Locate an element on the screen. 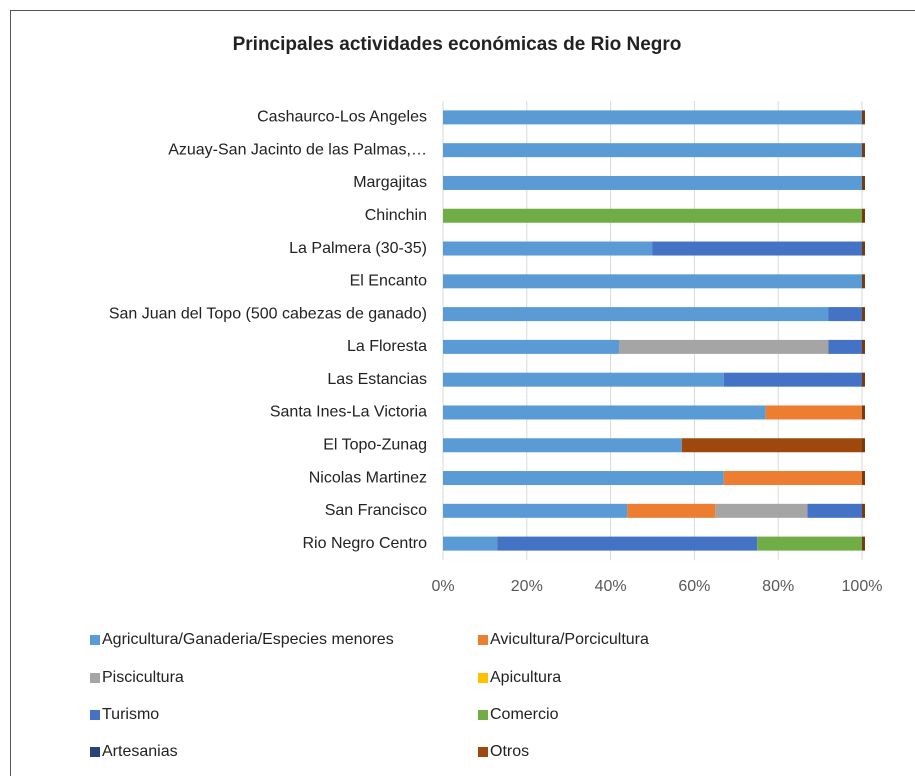 Image resolution: width=915 pixels, height=776 pixels. x-tick-label: 20% is located at coordinates (527, 586).